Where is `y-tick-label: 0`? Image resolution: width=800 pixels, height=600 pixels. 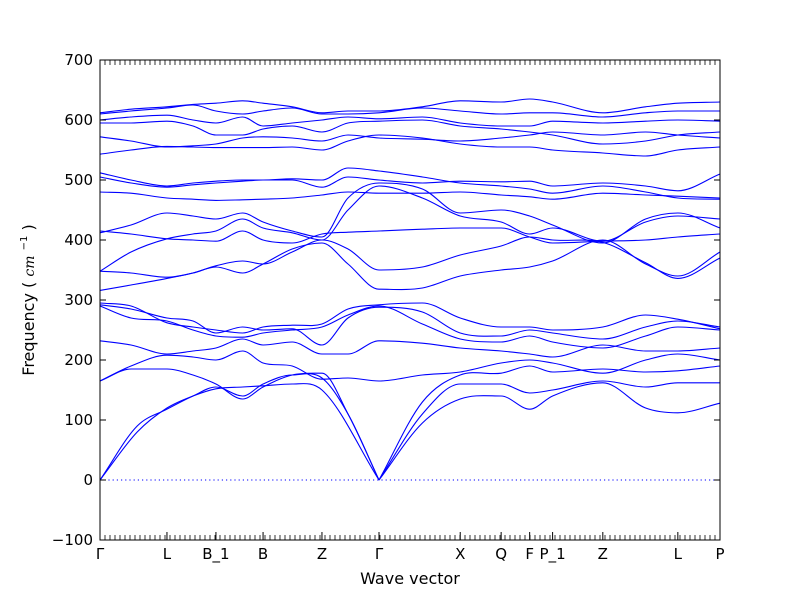 y-tick-label: 0 is located at coordinates (88, 480).